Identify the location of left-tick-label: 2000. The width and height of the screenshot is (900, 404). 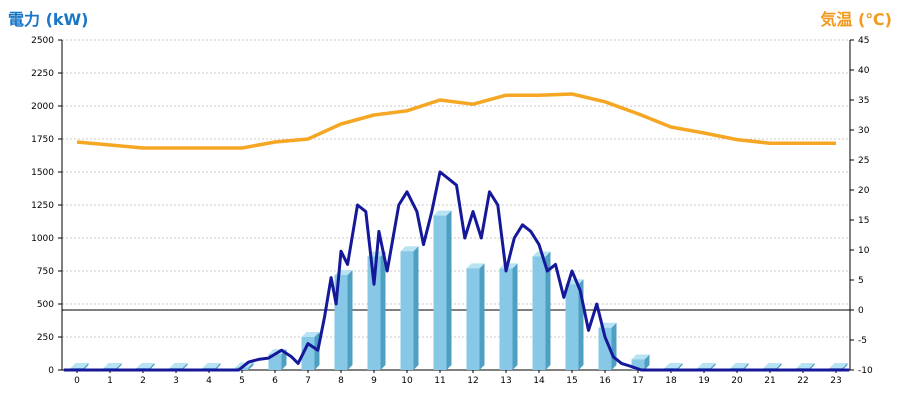
(42, 107).